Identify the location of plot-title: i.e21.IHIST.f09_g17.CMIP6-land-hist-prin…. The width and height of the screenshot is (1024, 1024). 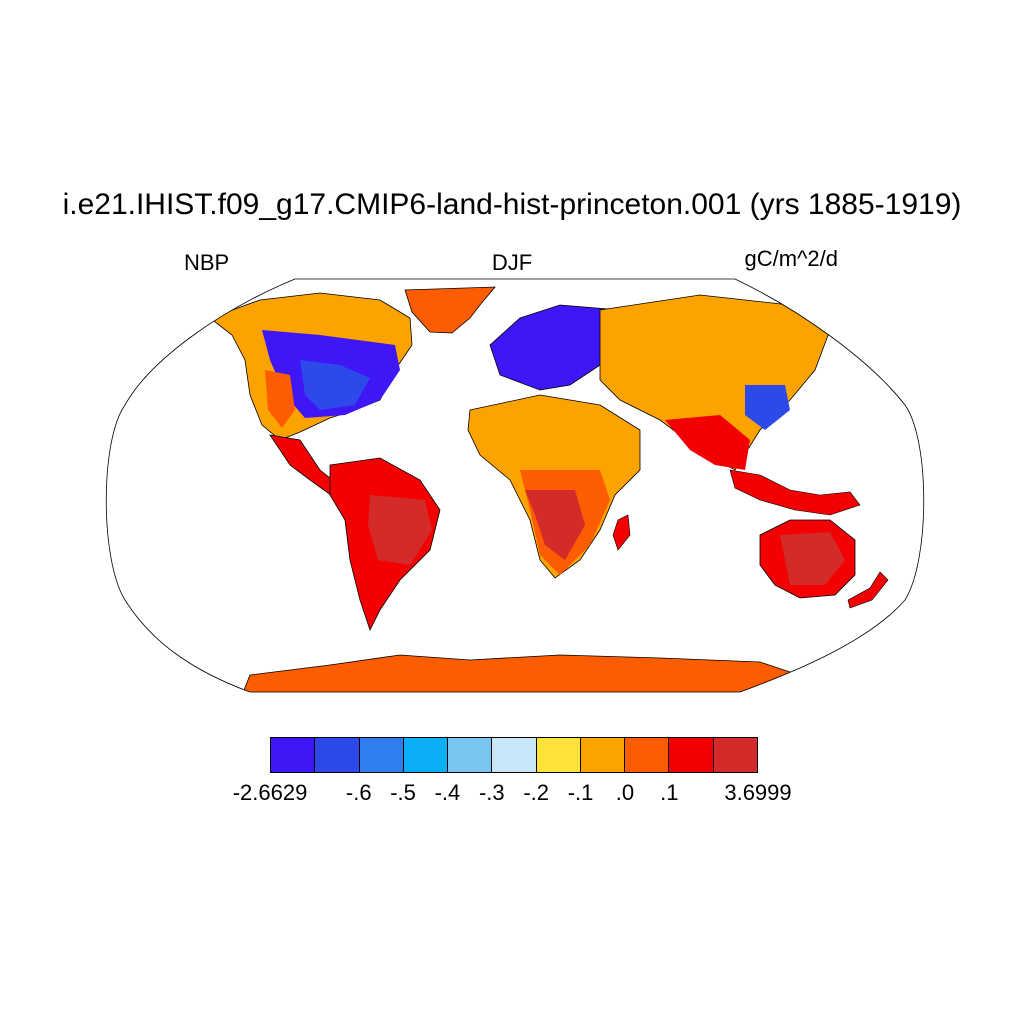
(512, 204).